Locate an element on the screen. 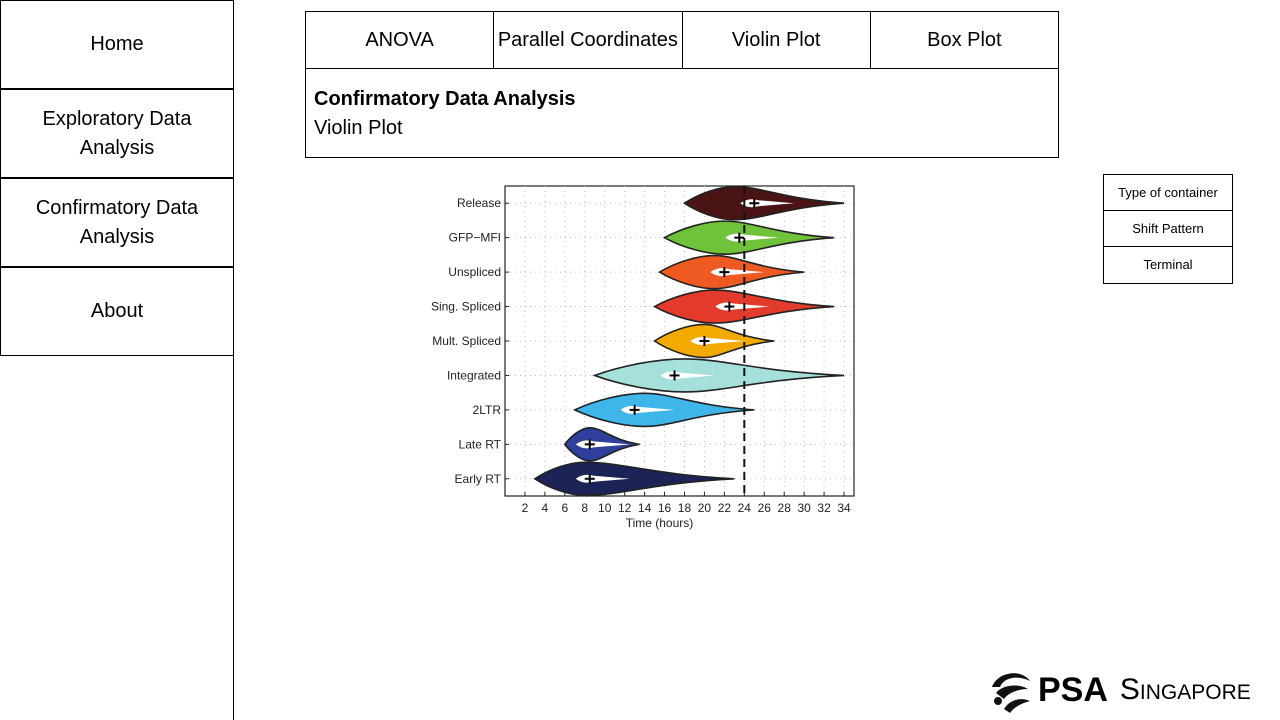 The width and height of the screenshot is (1280, 720). logo-brand: PSA is located at coordinates (1073, 689).